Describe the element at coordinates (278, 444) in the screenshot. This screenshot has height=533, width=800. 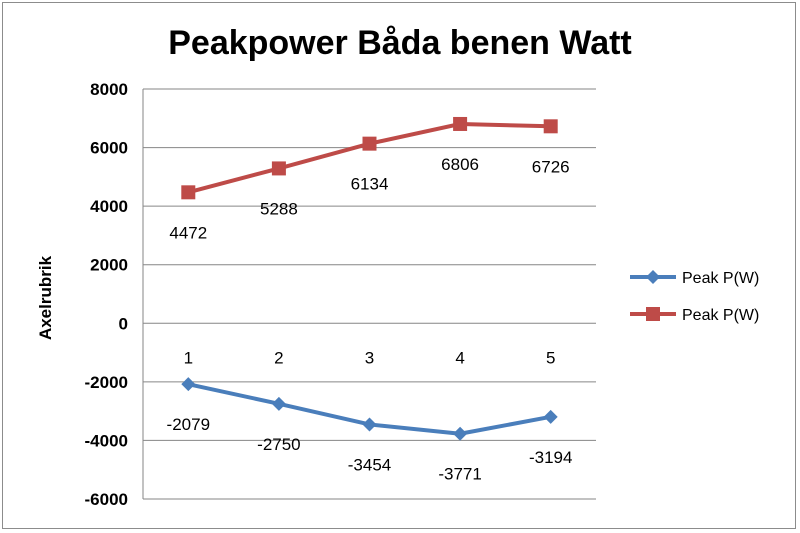
I see `data-label: -2750` at that location.